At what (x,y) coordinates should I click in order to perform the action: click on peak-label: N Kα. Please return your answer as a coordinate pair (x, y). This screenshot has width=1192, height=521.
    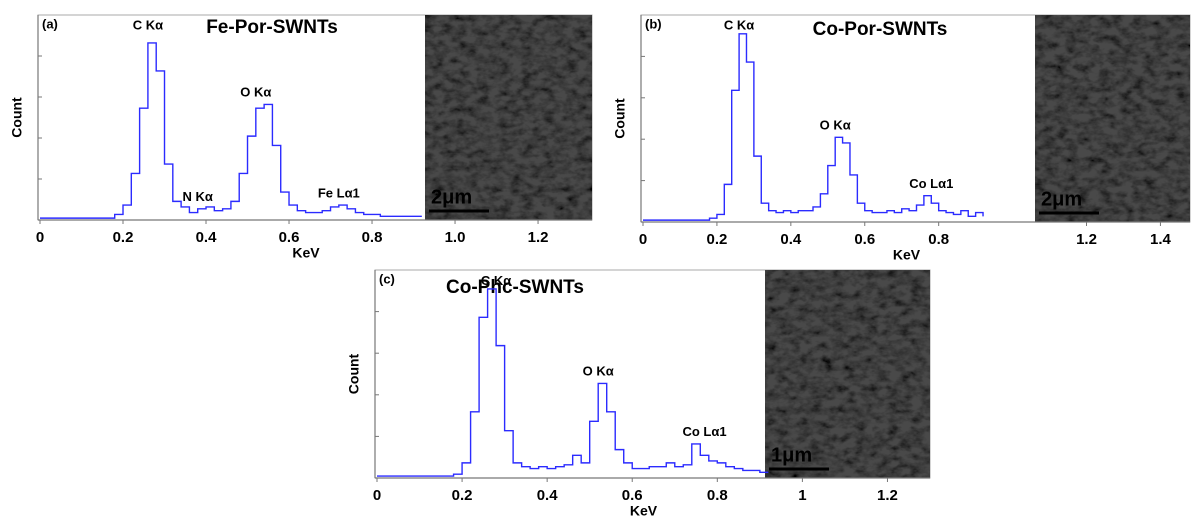
    Looking at the image, I should click on (198, 196).